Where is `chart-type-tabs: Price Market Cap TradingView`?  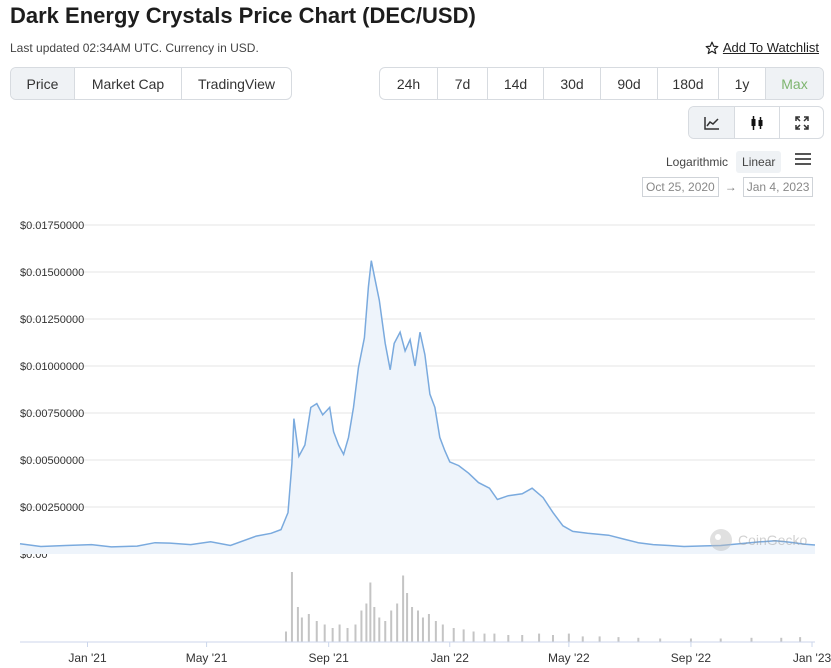
chart-type-tabs: Price Market Cap TradingView is located at coordinates (151, 83).